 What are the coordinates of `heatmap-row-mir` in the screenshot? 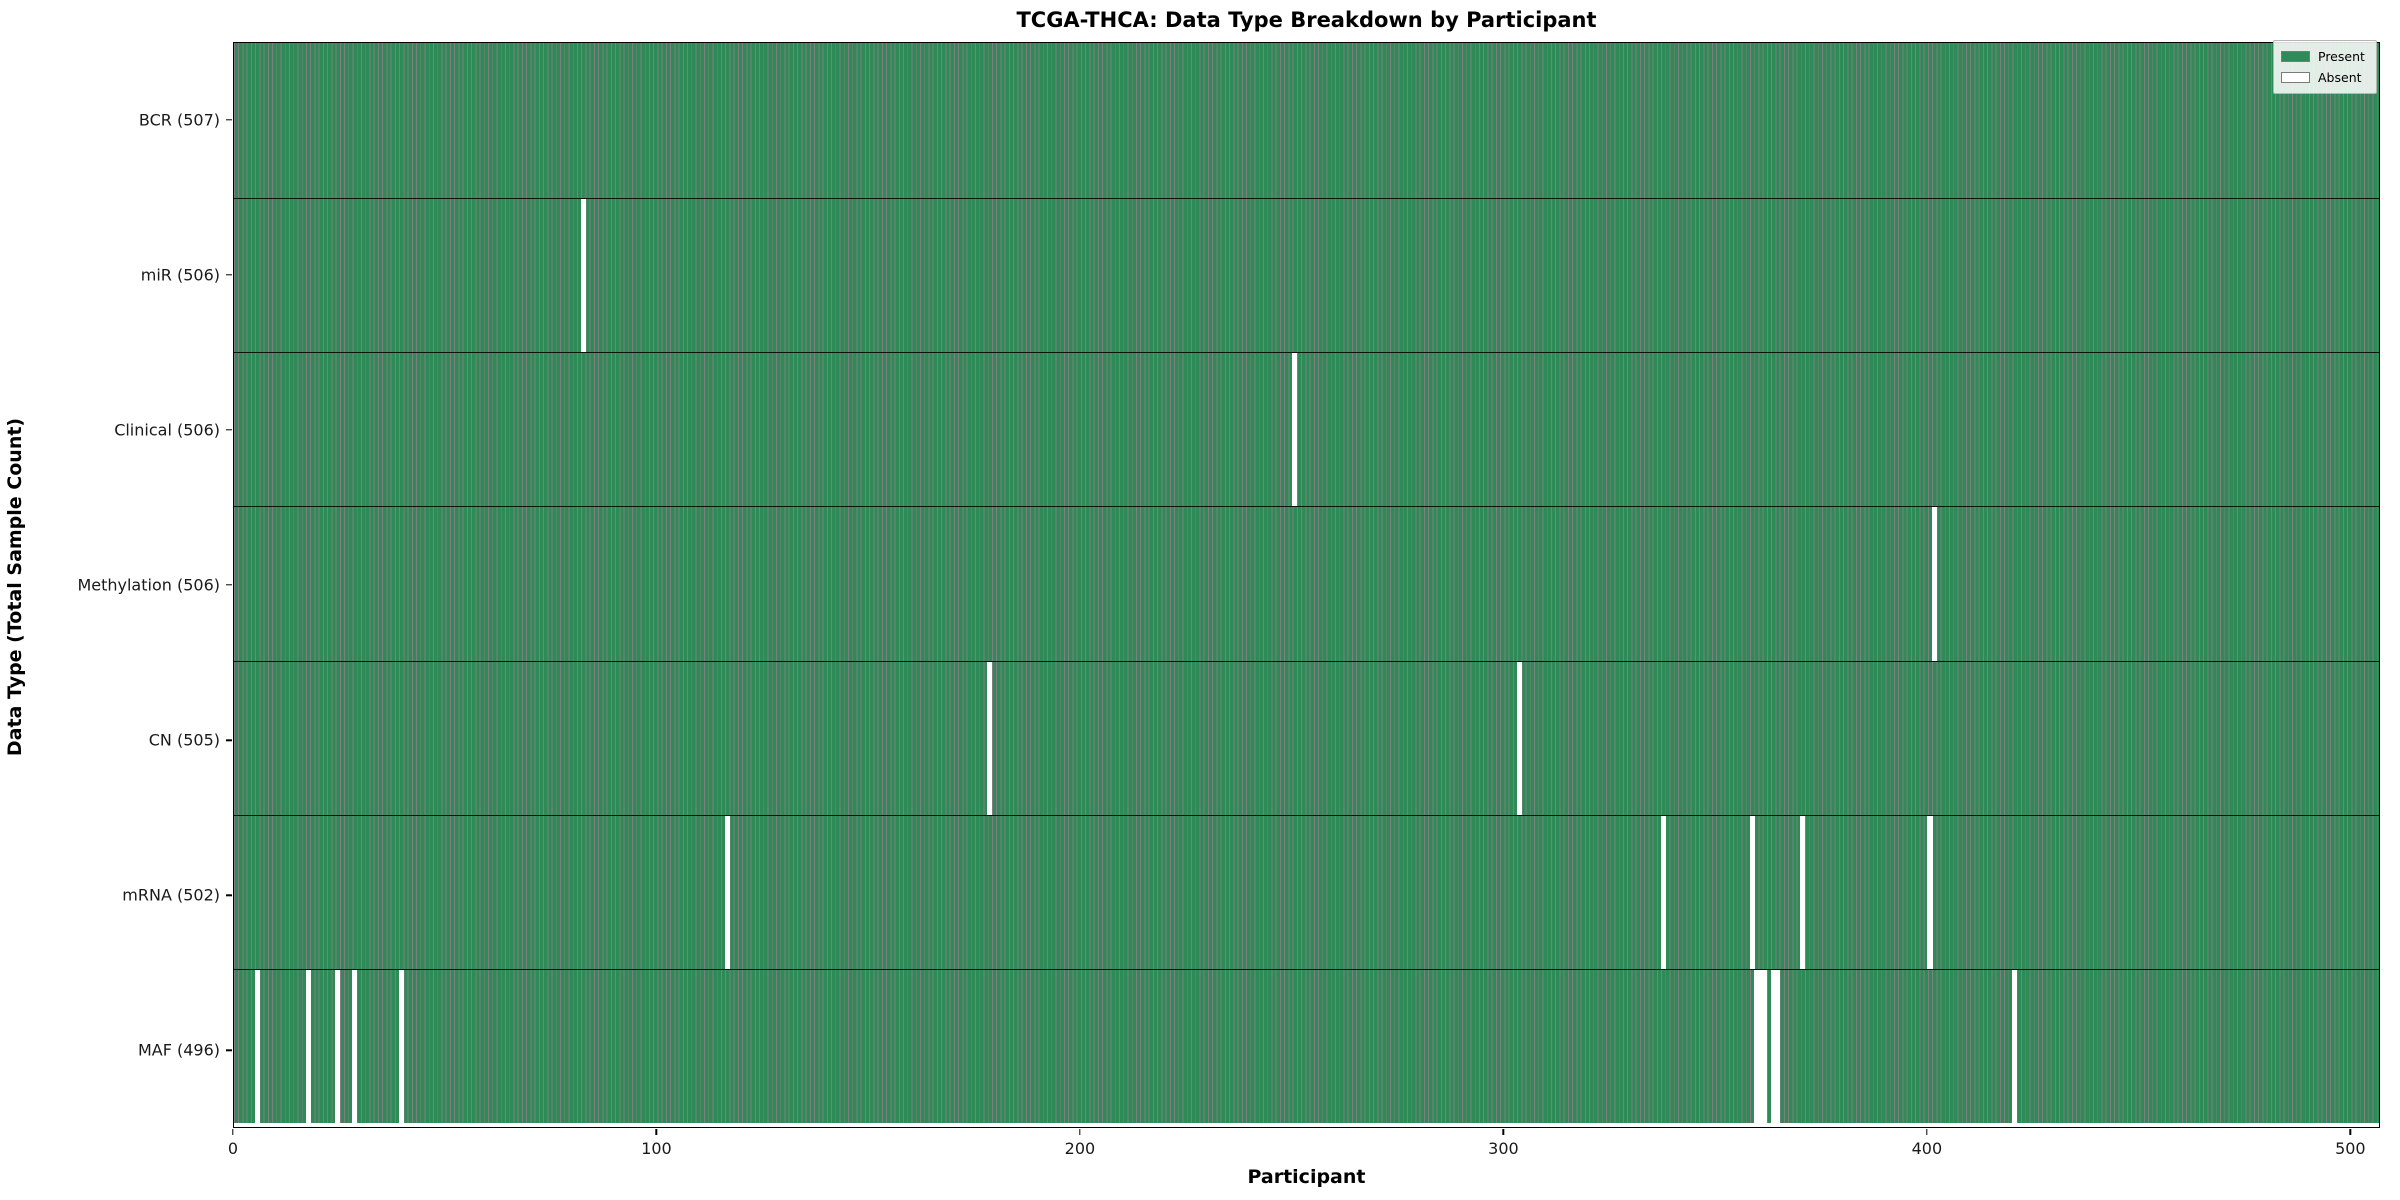 It's located at (1306, 275).